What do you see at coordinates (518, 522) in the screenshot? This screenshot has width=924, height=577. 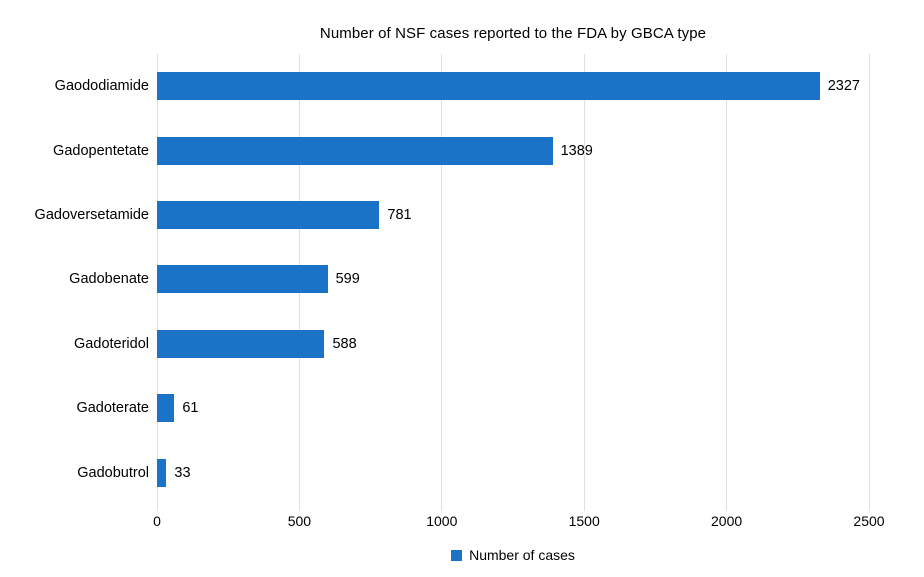 I see `x-axis: 0 500 1000 1500 2000 2500` at bounding box center [518, 522].